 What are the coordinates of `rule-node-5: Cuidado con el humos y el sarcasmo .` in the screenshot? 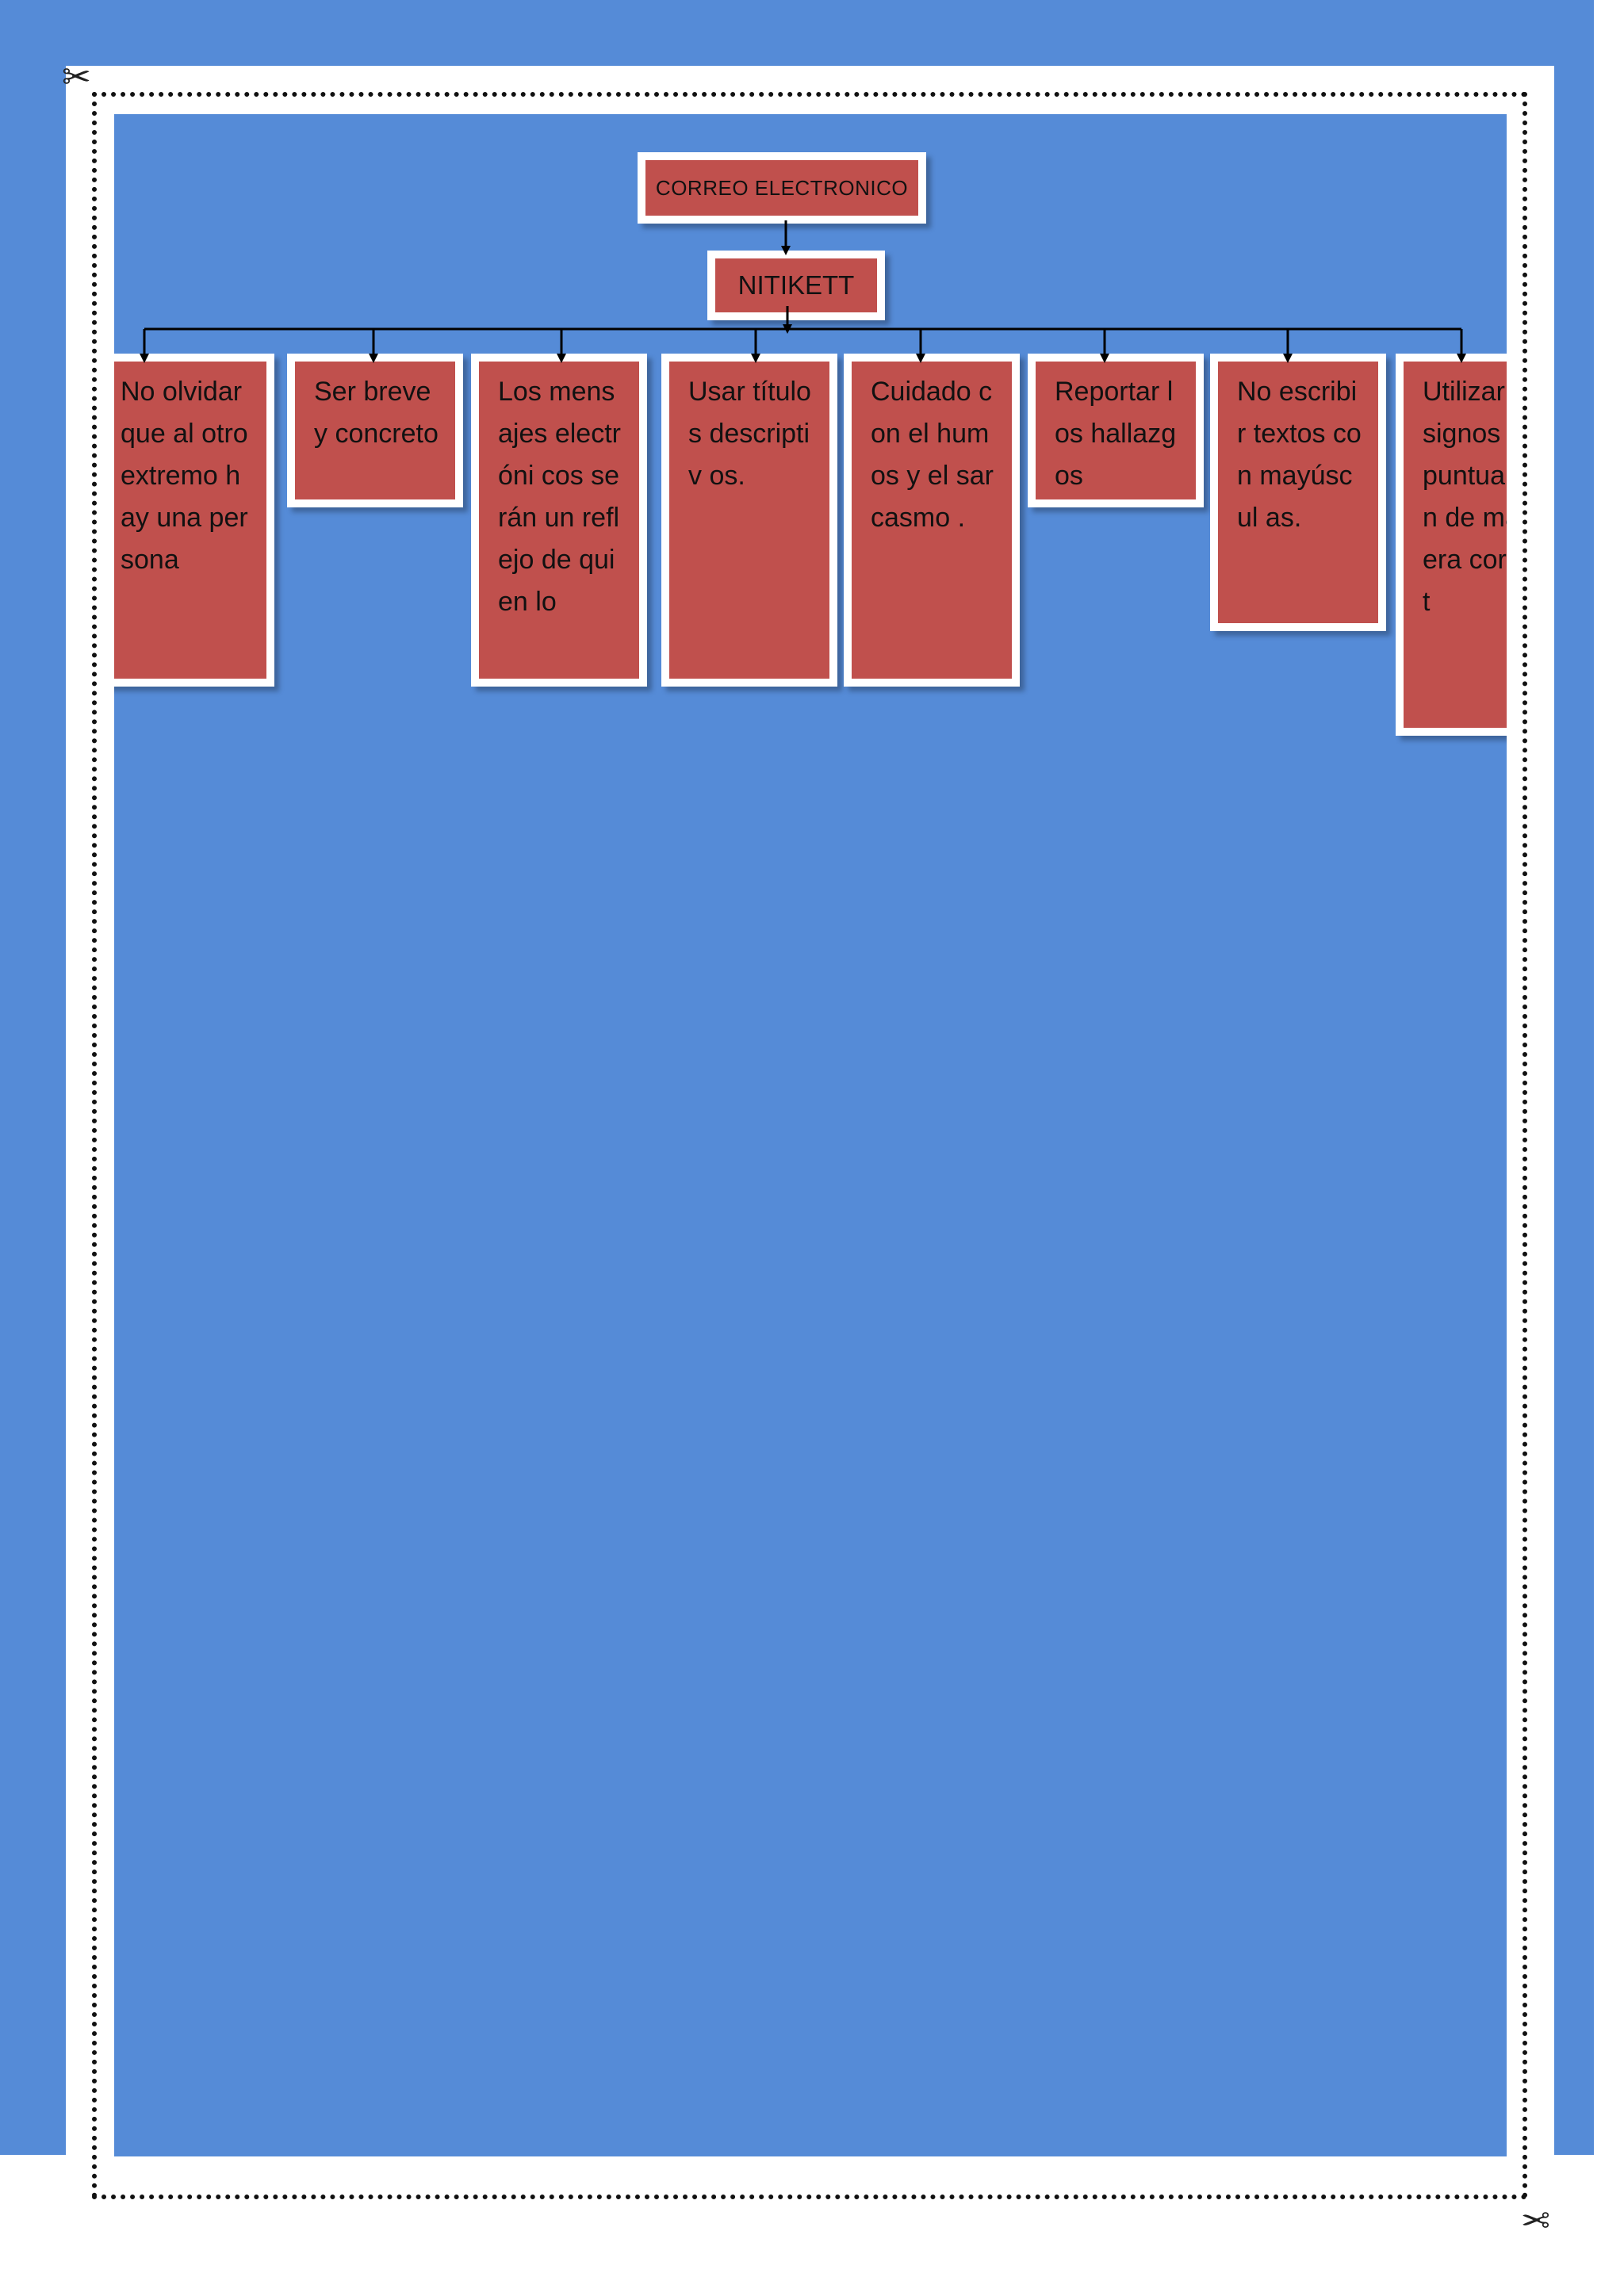 It's located at (932, 520).